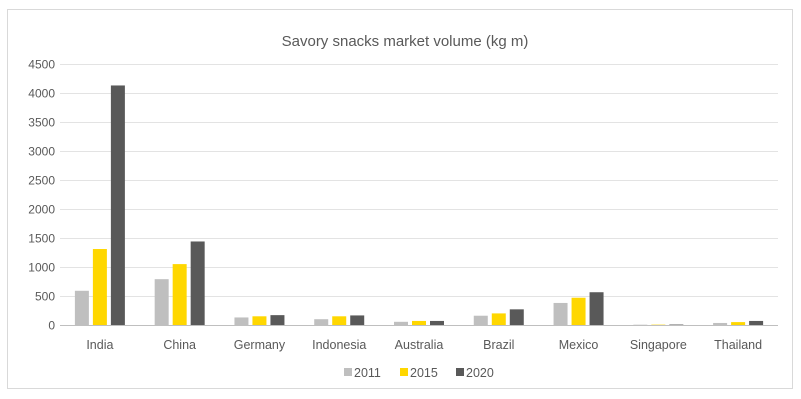 The width and height of the screenshot is (801, 399). Describe the element at coordinates (41, 268) in the screenshot. I see `y-tick-label: 1000` at that location.